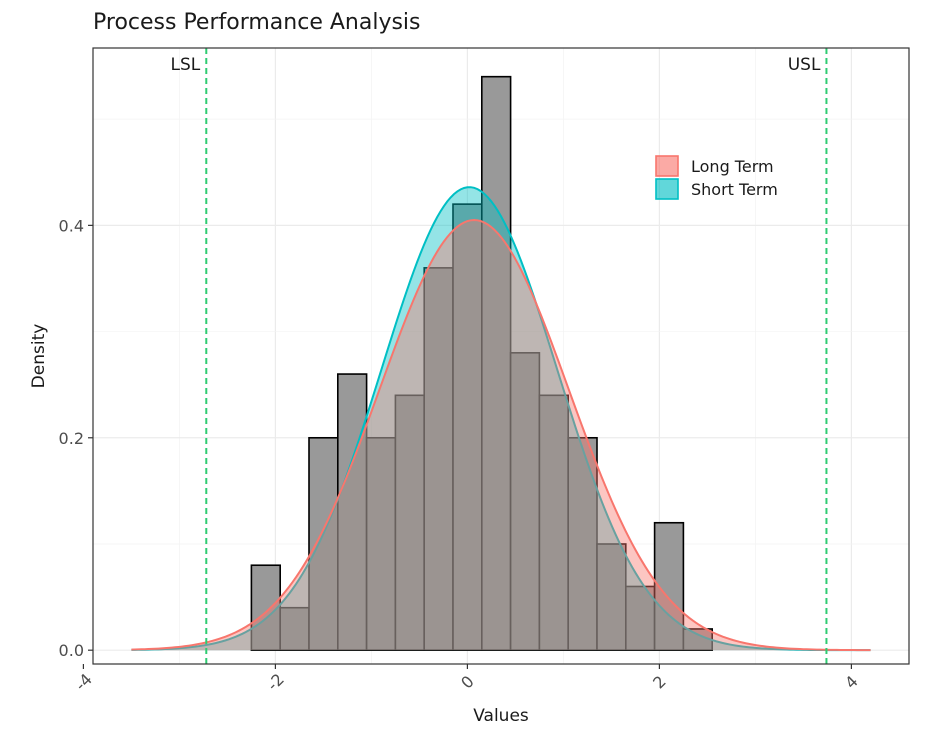  What do you see at coordinates (716, 177) in the screenshot?
I see `legend: Long Term Short Term` at bounding box center [716, 177].